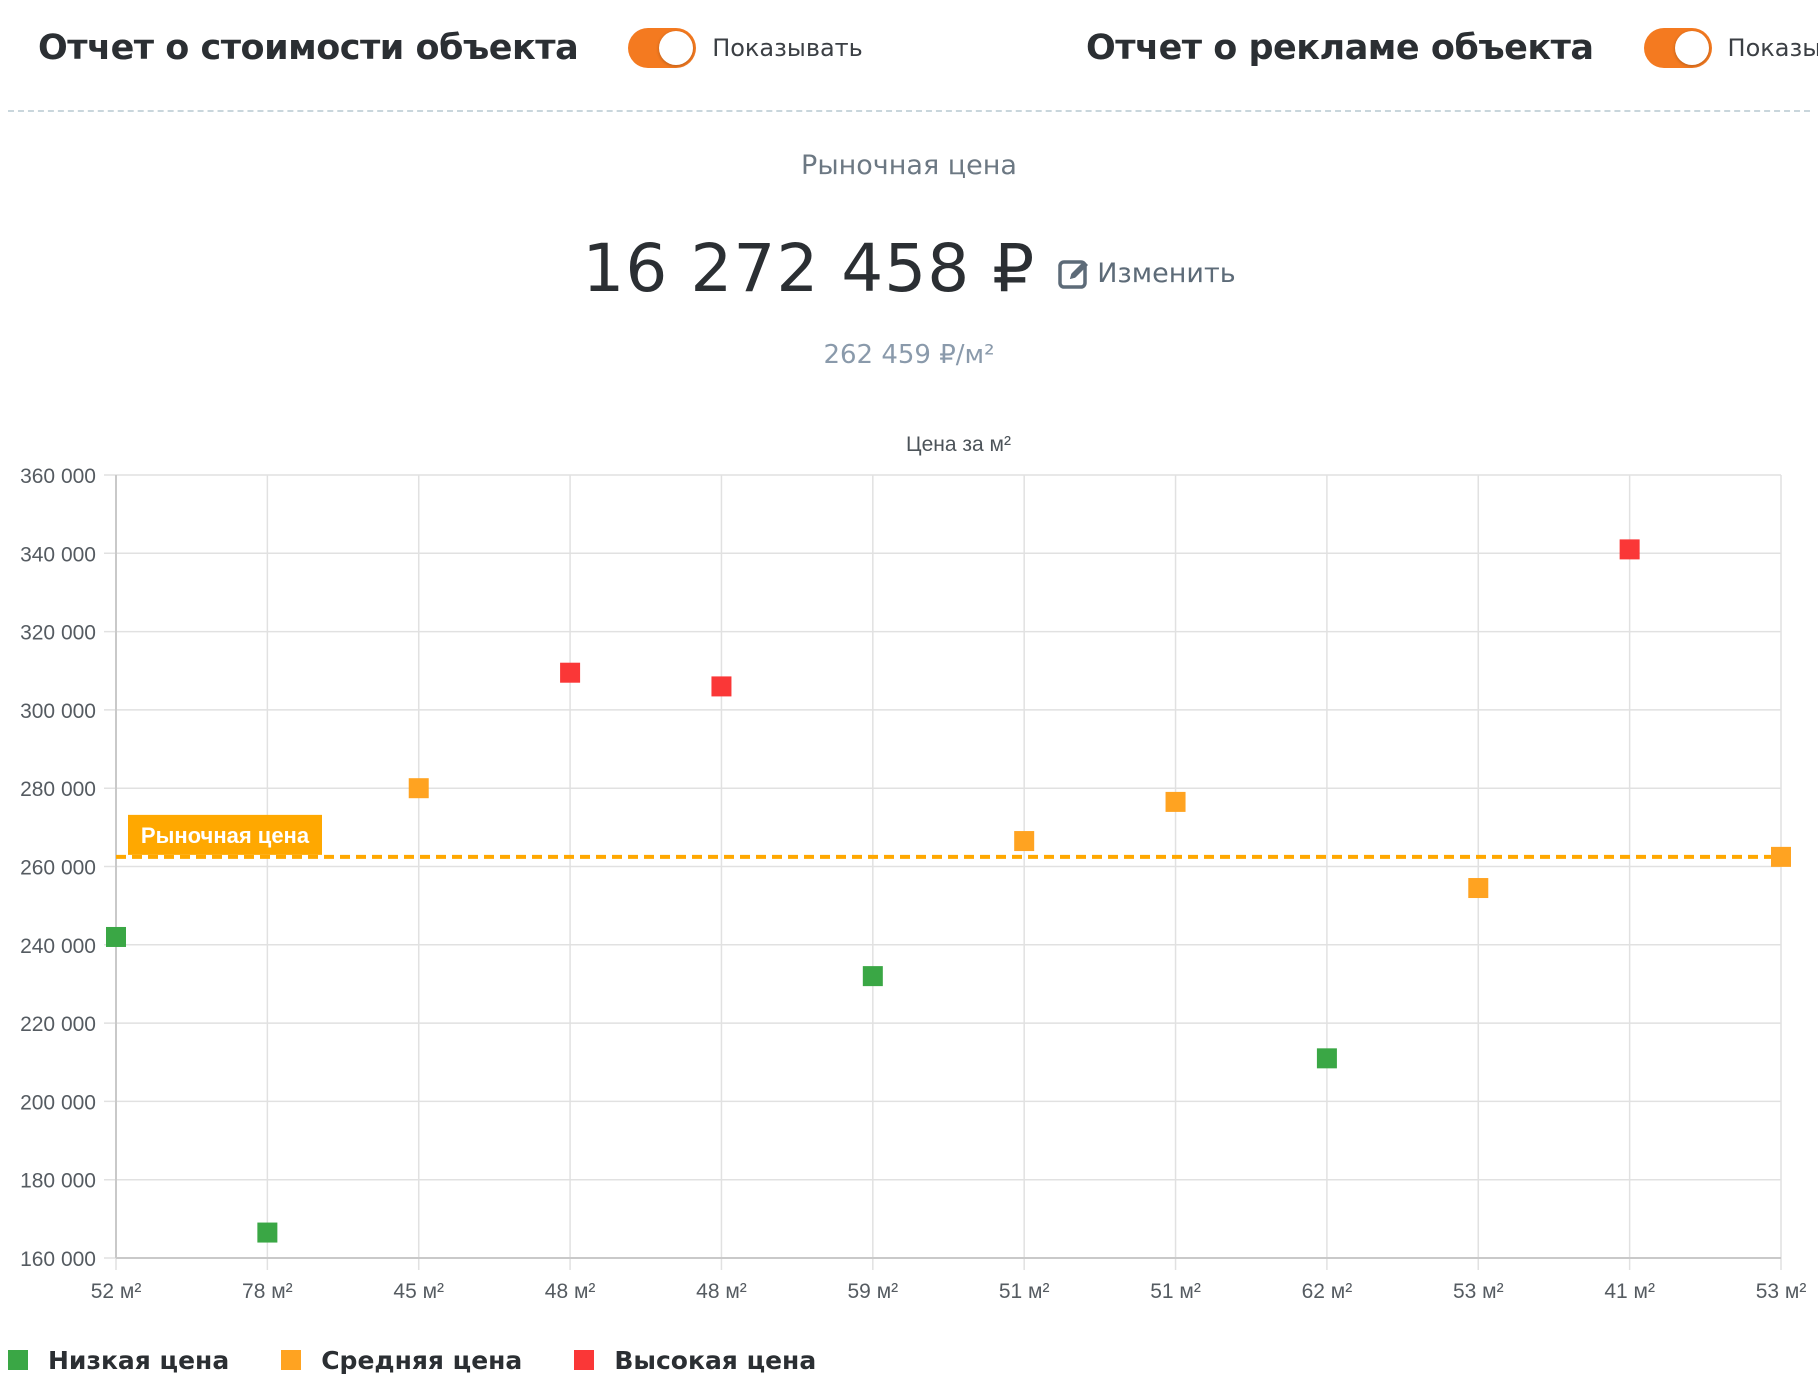 This screenshot has width=1818, height=1378. I want to click on chart-legend: Низкая цена Средняя цена Высокая цена, so click(438, 1360).